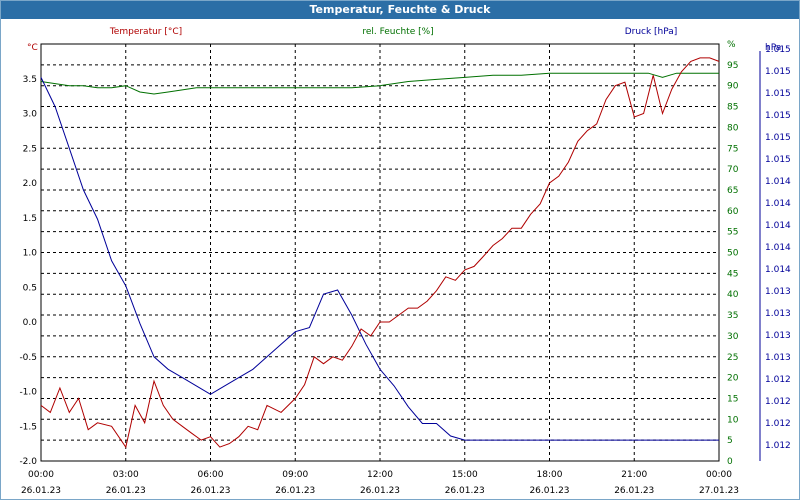 The width and height of the screenshot is (800, 500). What do you see at coordinates (550, 475) in the screenshot?
I see `x-tick-time-label: 18:00` at bounding box center [550, 475].